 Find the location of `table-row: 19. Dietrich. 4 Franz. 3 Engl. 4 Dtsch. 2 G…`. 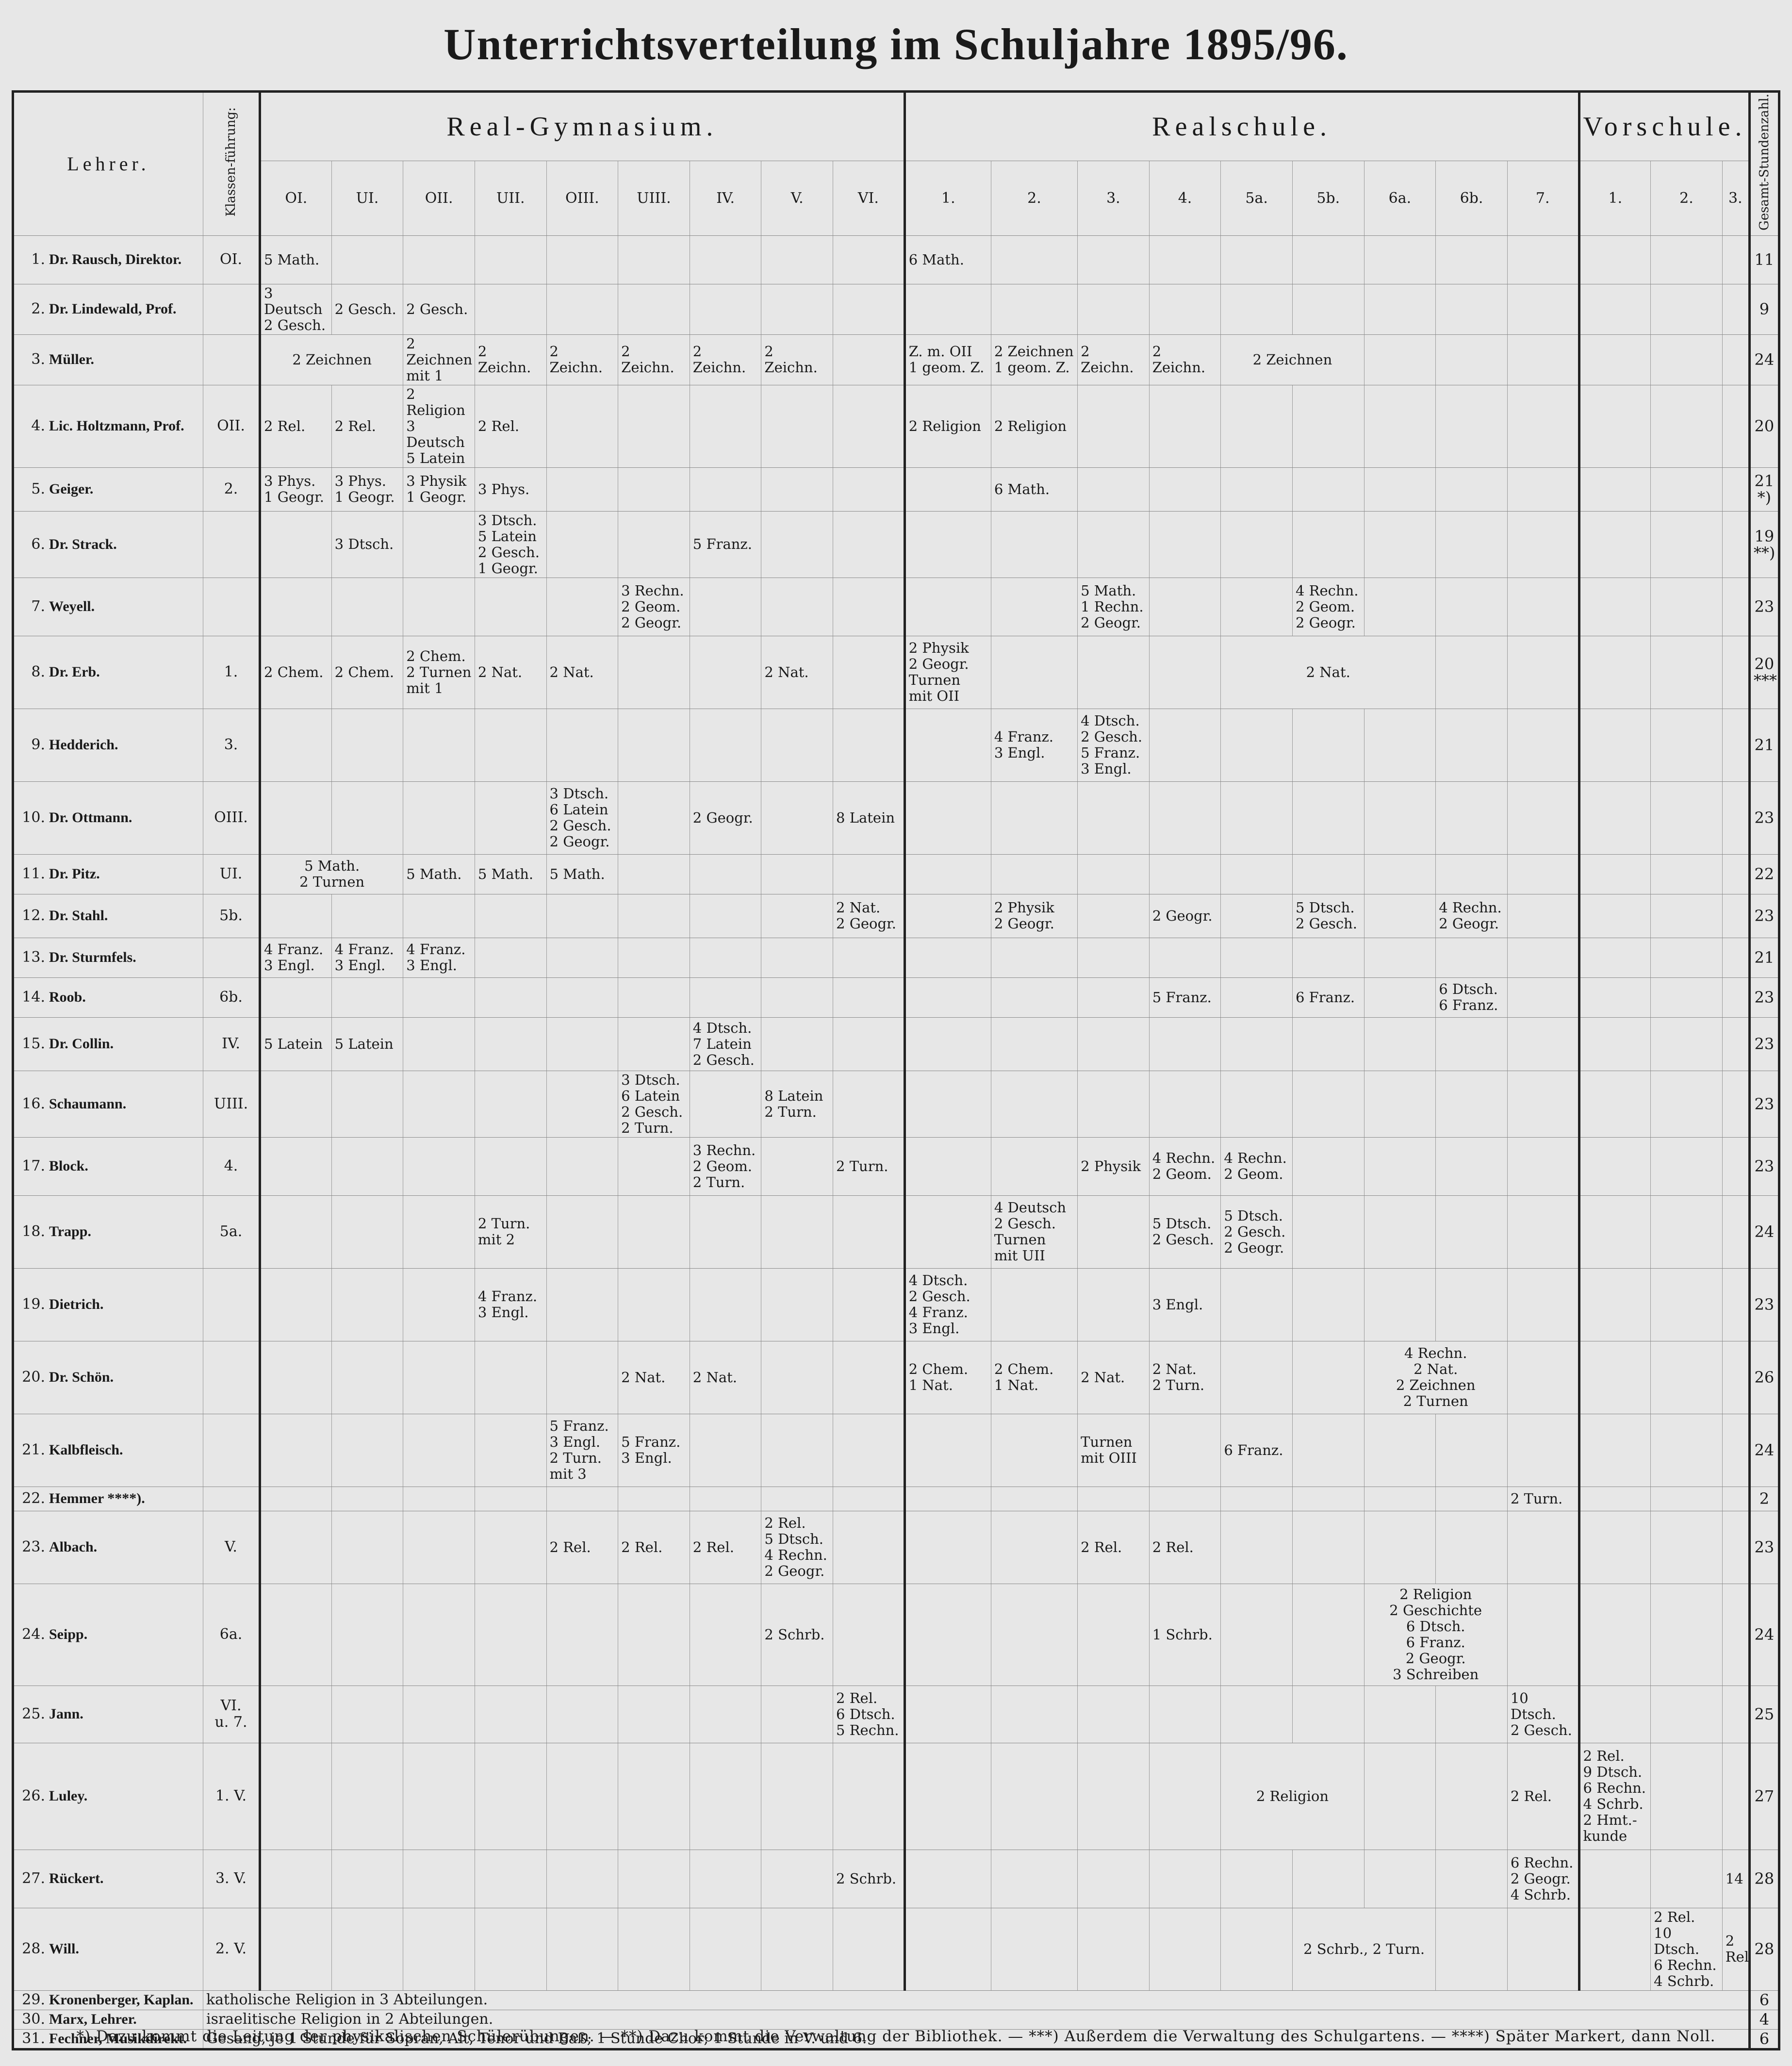

table-row: 19. Dietrich. 4 Franz. 3 Engl. 4 Dtsch. 2 G… is located at coordinates (896, 1305).